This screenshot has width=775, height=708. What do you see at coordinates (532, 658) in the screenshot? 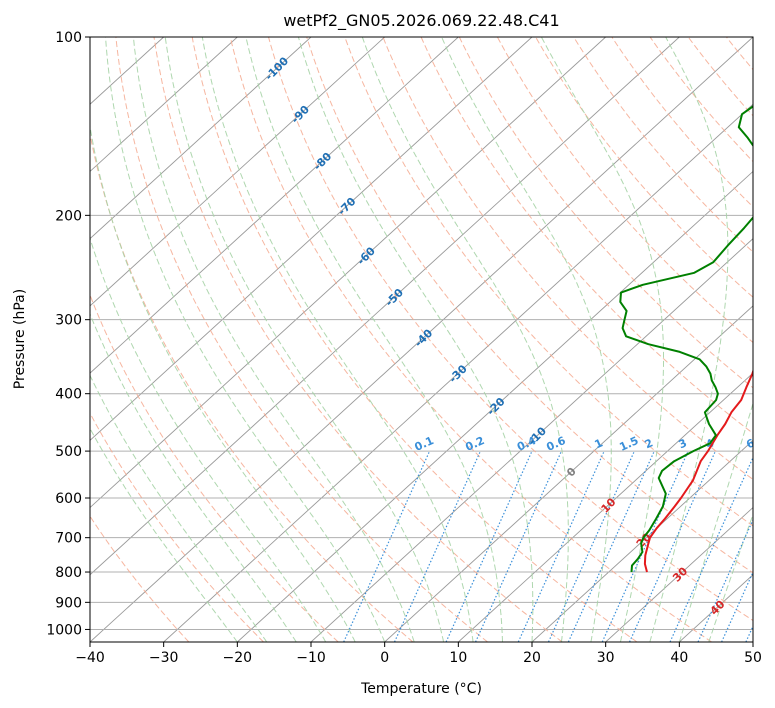
I see `x-tick-label: 20` at bounding box center [532, 658].